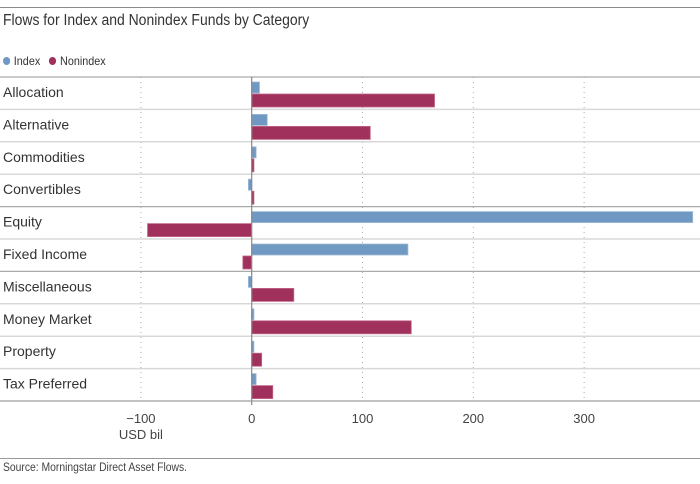 This screenshot has height=484, width=700. I want to click on legend-label-nonindex: Nonindex, so click(83, 61).